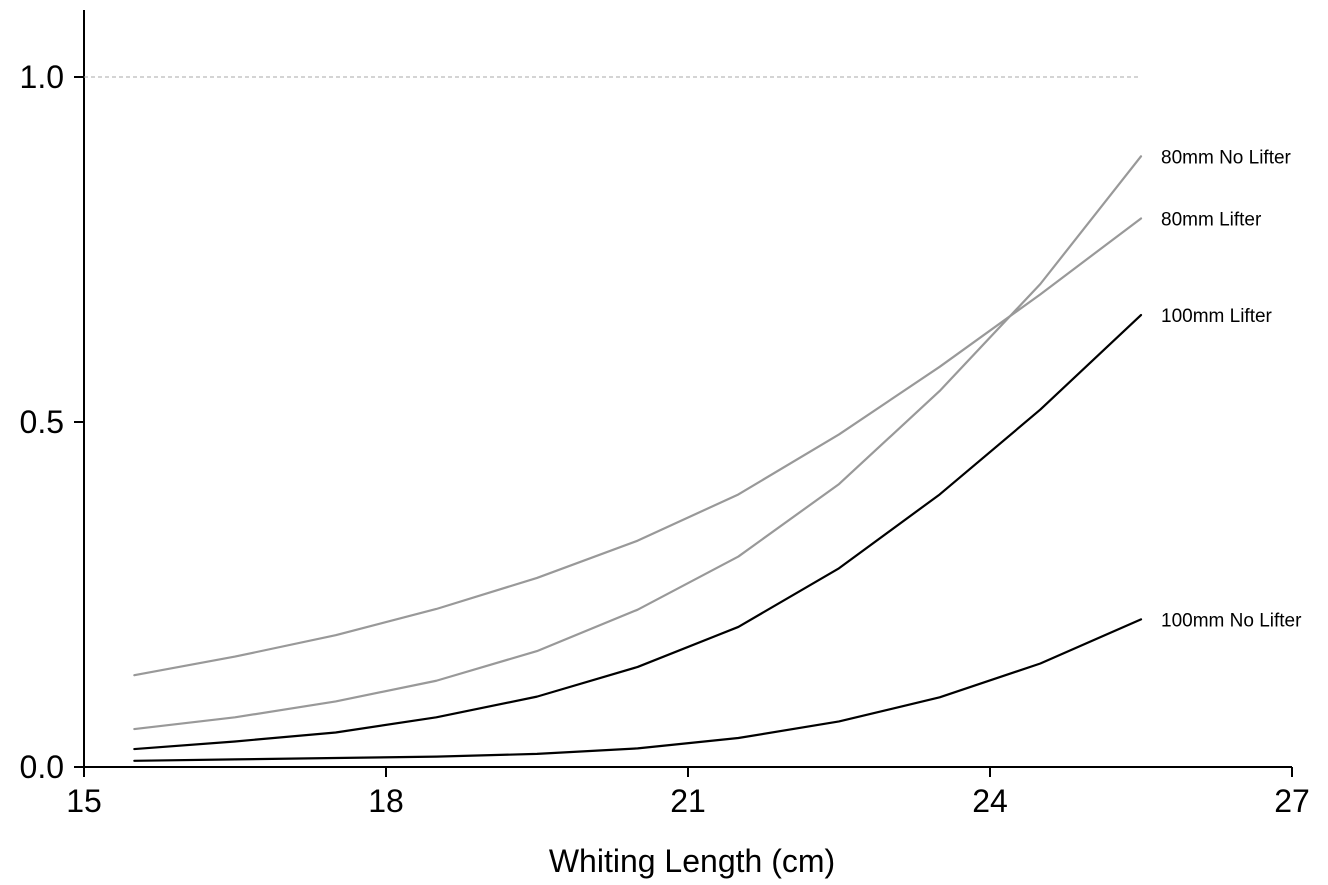  Describe the element at coordinates (42, 767) in the screenshot. I see `y-tick-label: 0.0` at that location.